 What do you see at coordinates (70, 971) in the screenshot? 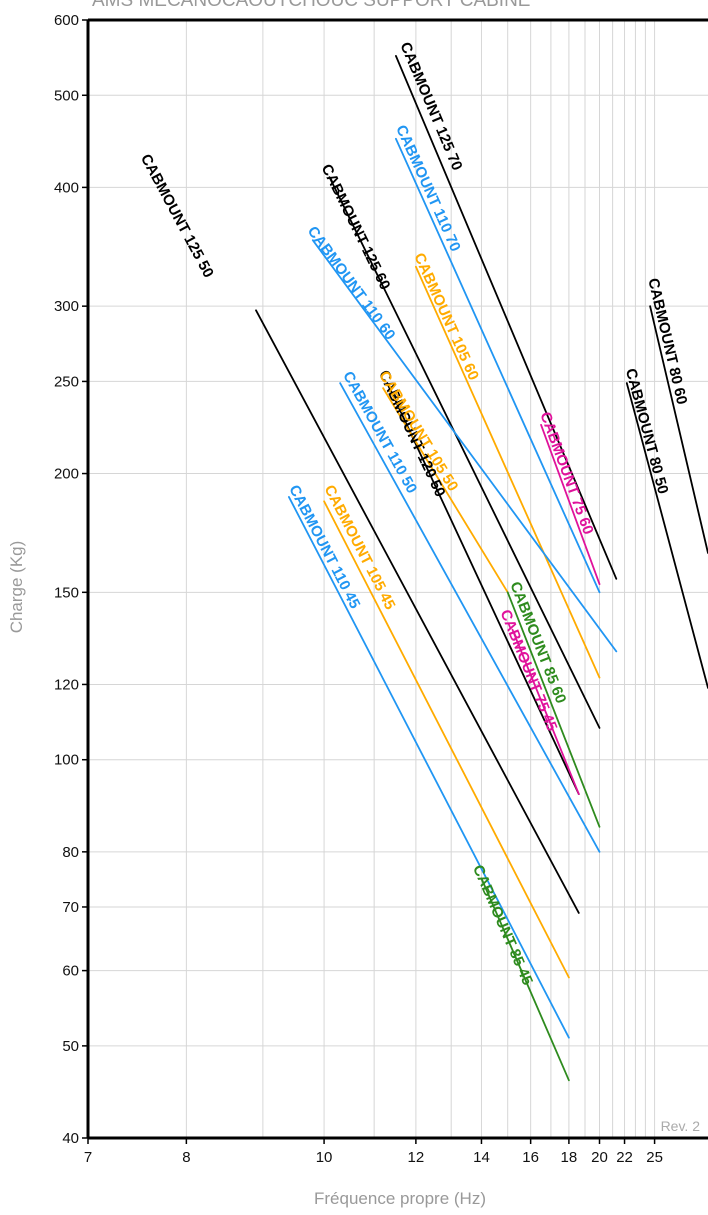
I see `y-tick-label: 60` at bounding box center [70, 971].